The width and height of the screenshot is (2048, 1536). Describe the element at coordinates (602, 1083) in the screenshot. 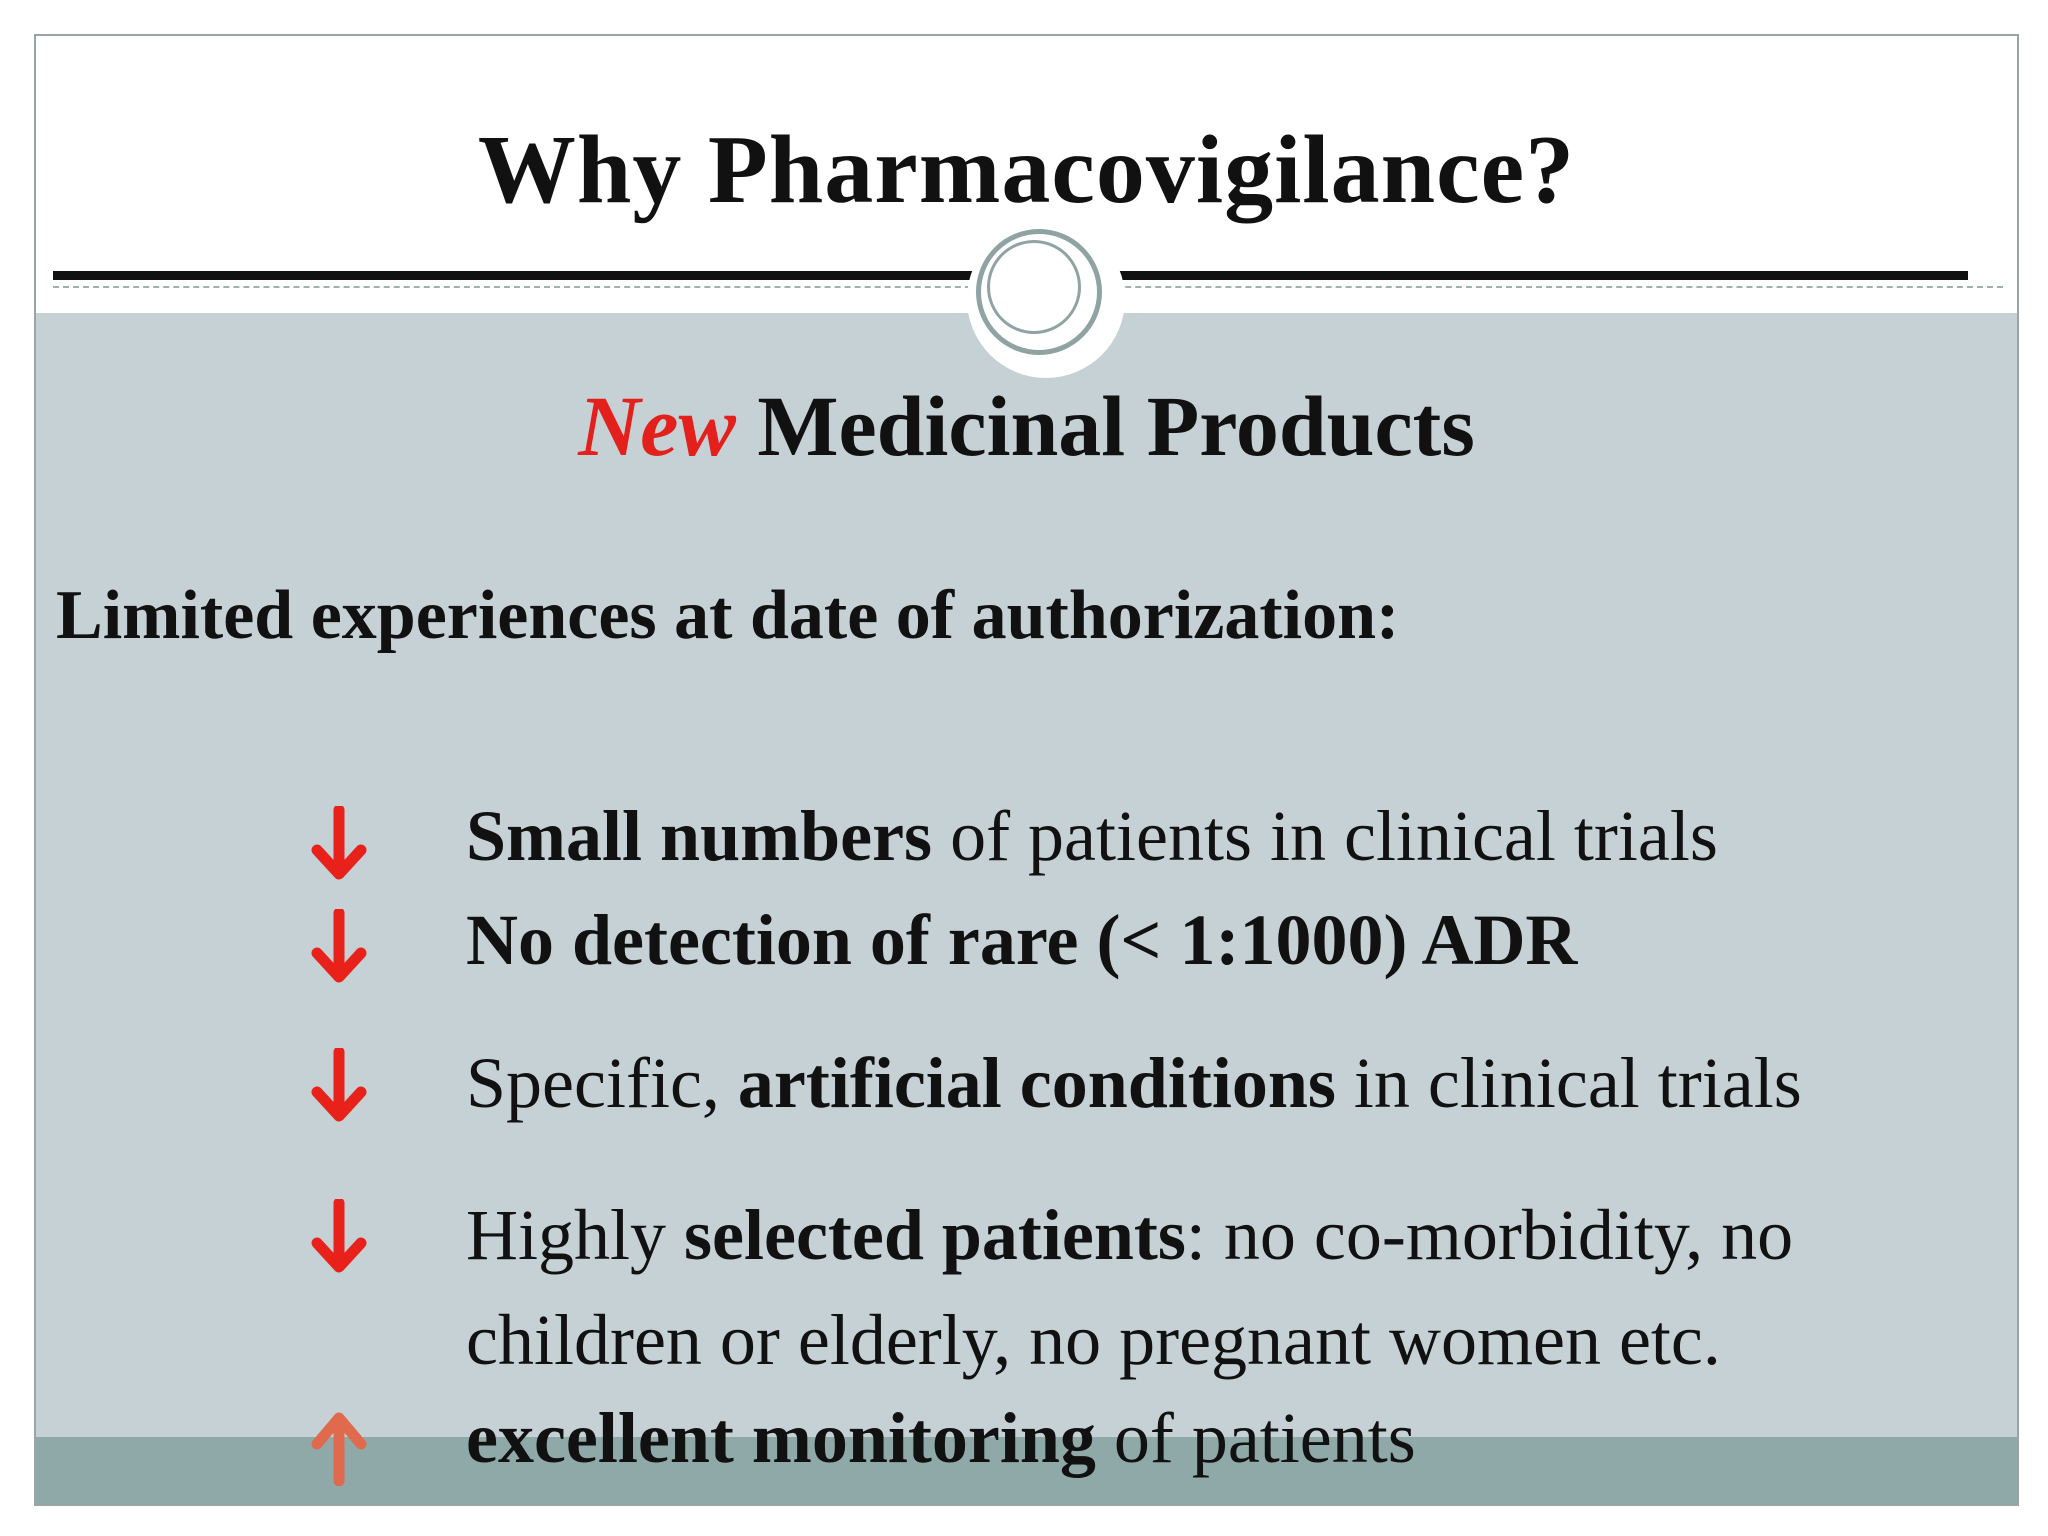

I see `bullet-text: Specific,` at that location.